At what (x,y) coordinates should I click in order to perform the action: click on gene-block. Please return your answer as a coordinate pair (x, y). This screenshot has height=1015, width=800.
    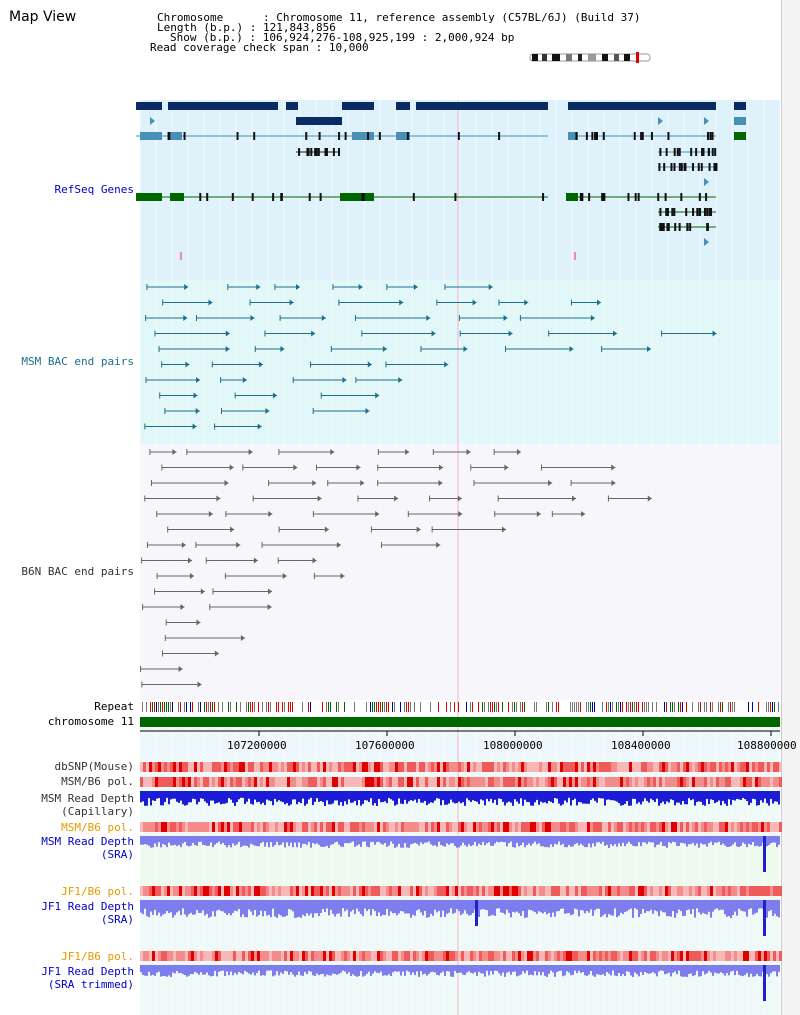
    Looking at the image, I should click on (740, 136).